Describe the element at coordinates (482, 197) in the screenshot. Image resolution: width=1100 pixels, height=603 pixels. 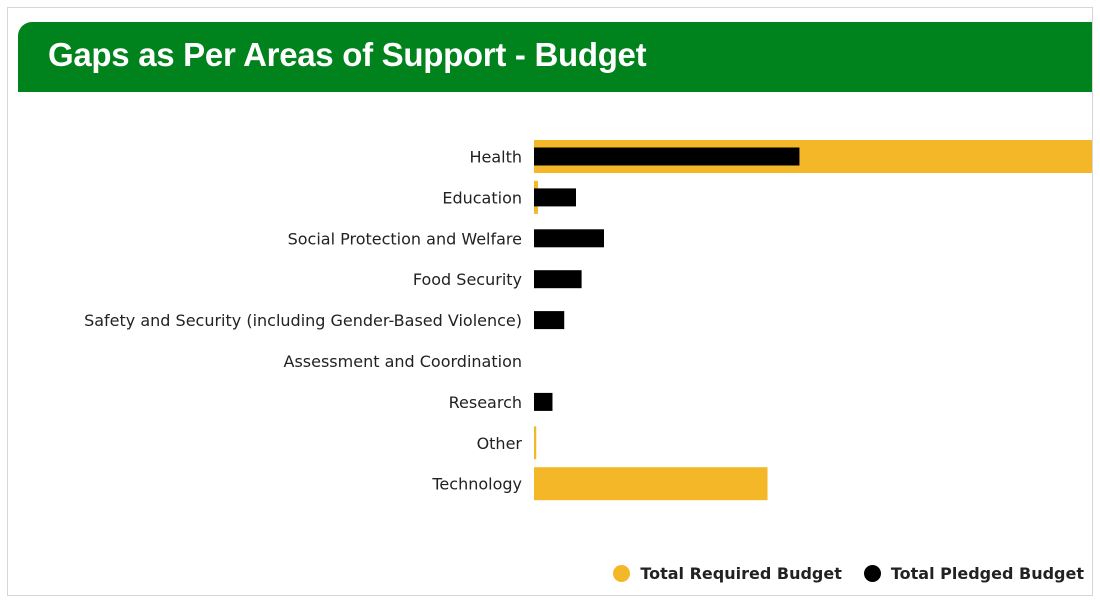
I see `category-label-education: Education` at that location.